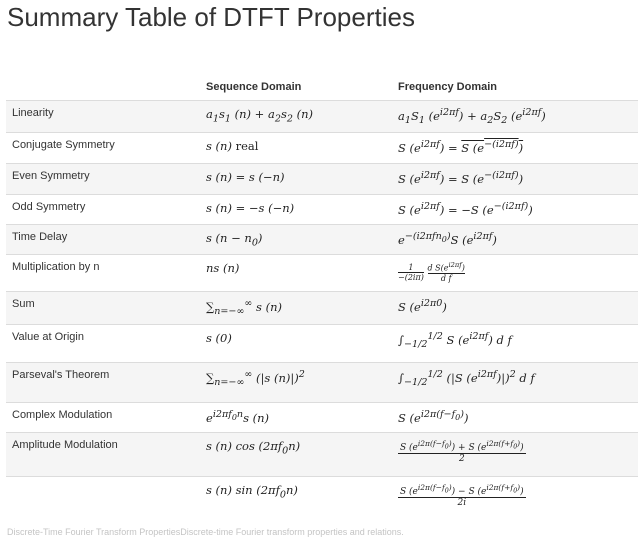 The image size is (644, 541). I want to click on header-sequence-domain: Sequence Domain, so click(254, 87).